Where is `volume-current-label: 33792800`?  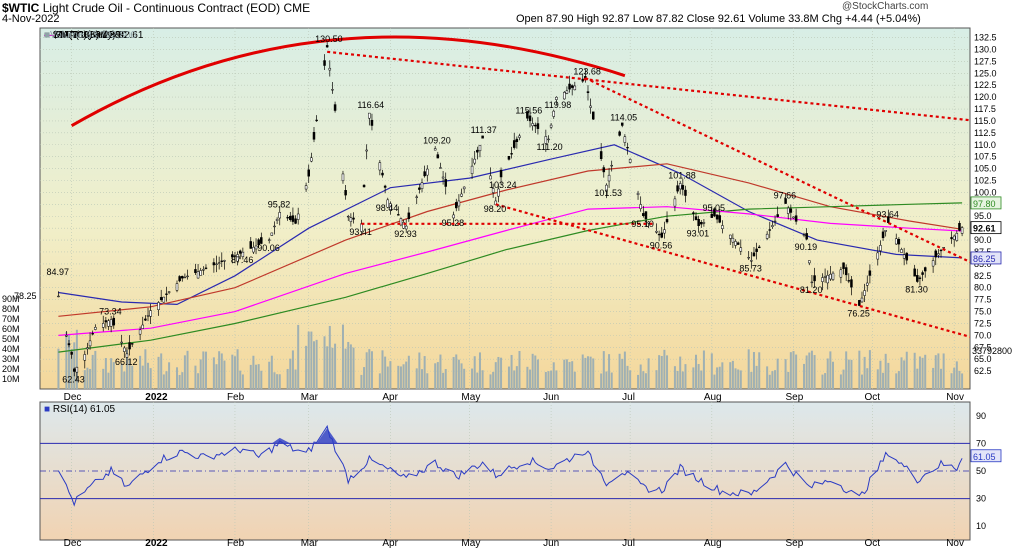 volume-current-label: 33792800 is located at coordinates (992, 351).